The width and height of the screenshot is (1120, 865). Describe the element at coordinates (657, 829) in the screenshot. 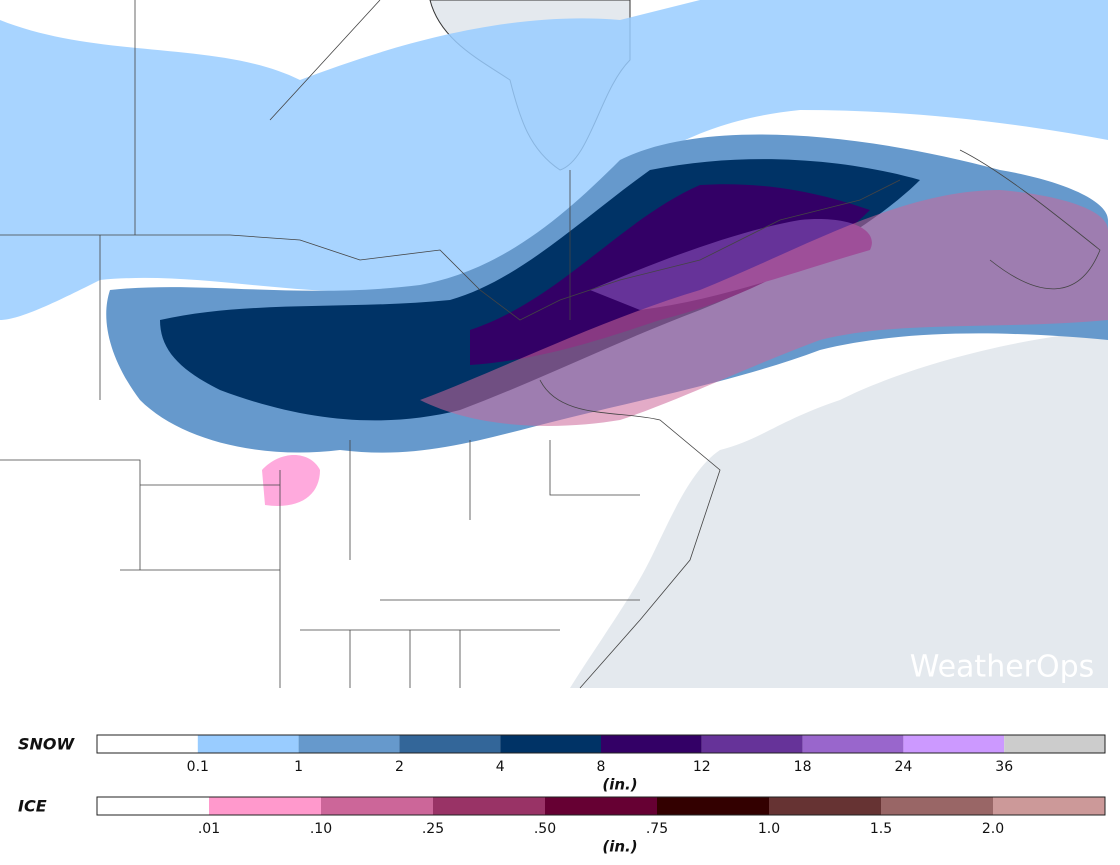

I see `legend-label: .75` at that location.